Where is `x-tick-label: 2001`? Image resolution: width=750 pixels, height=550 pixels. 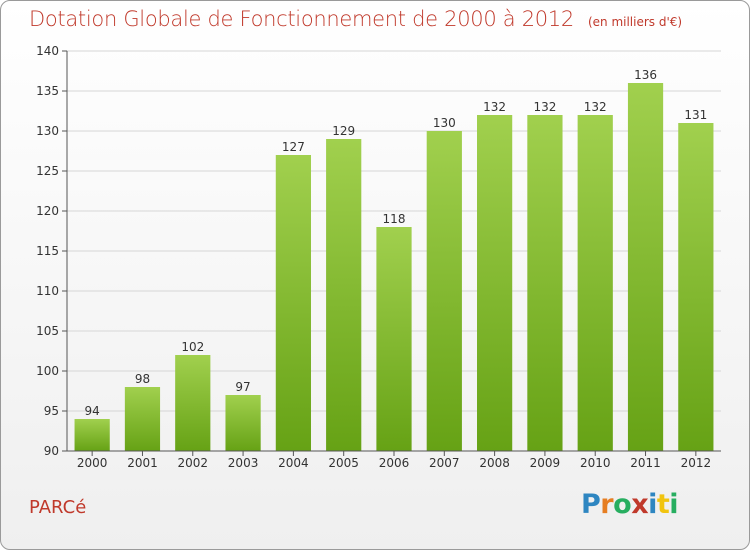
x-tick-label: 2001 is located at coordinates (142, 463).